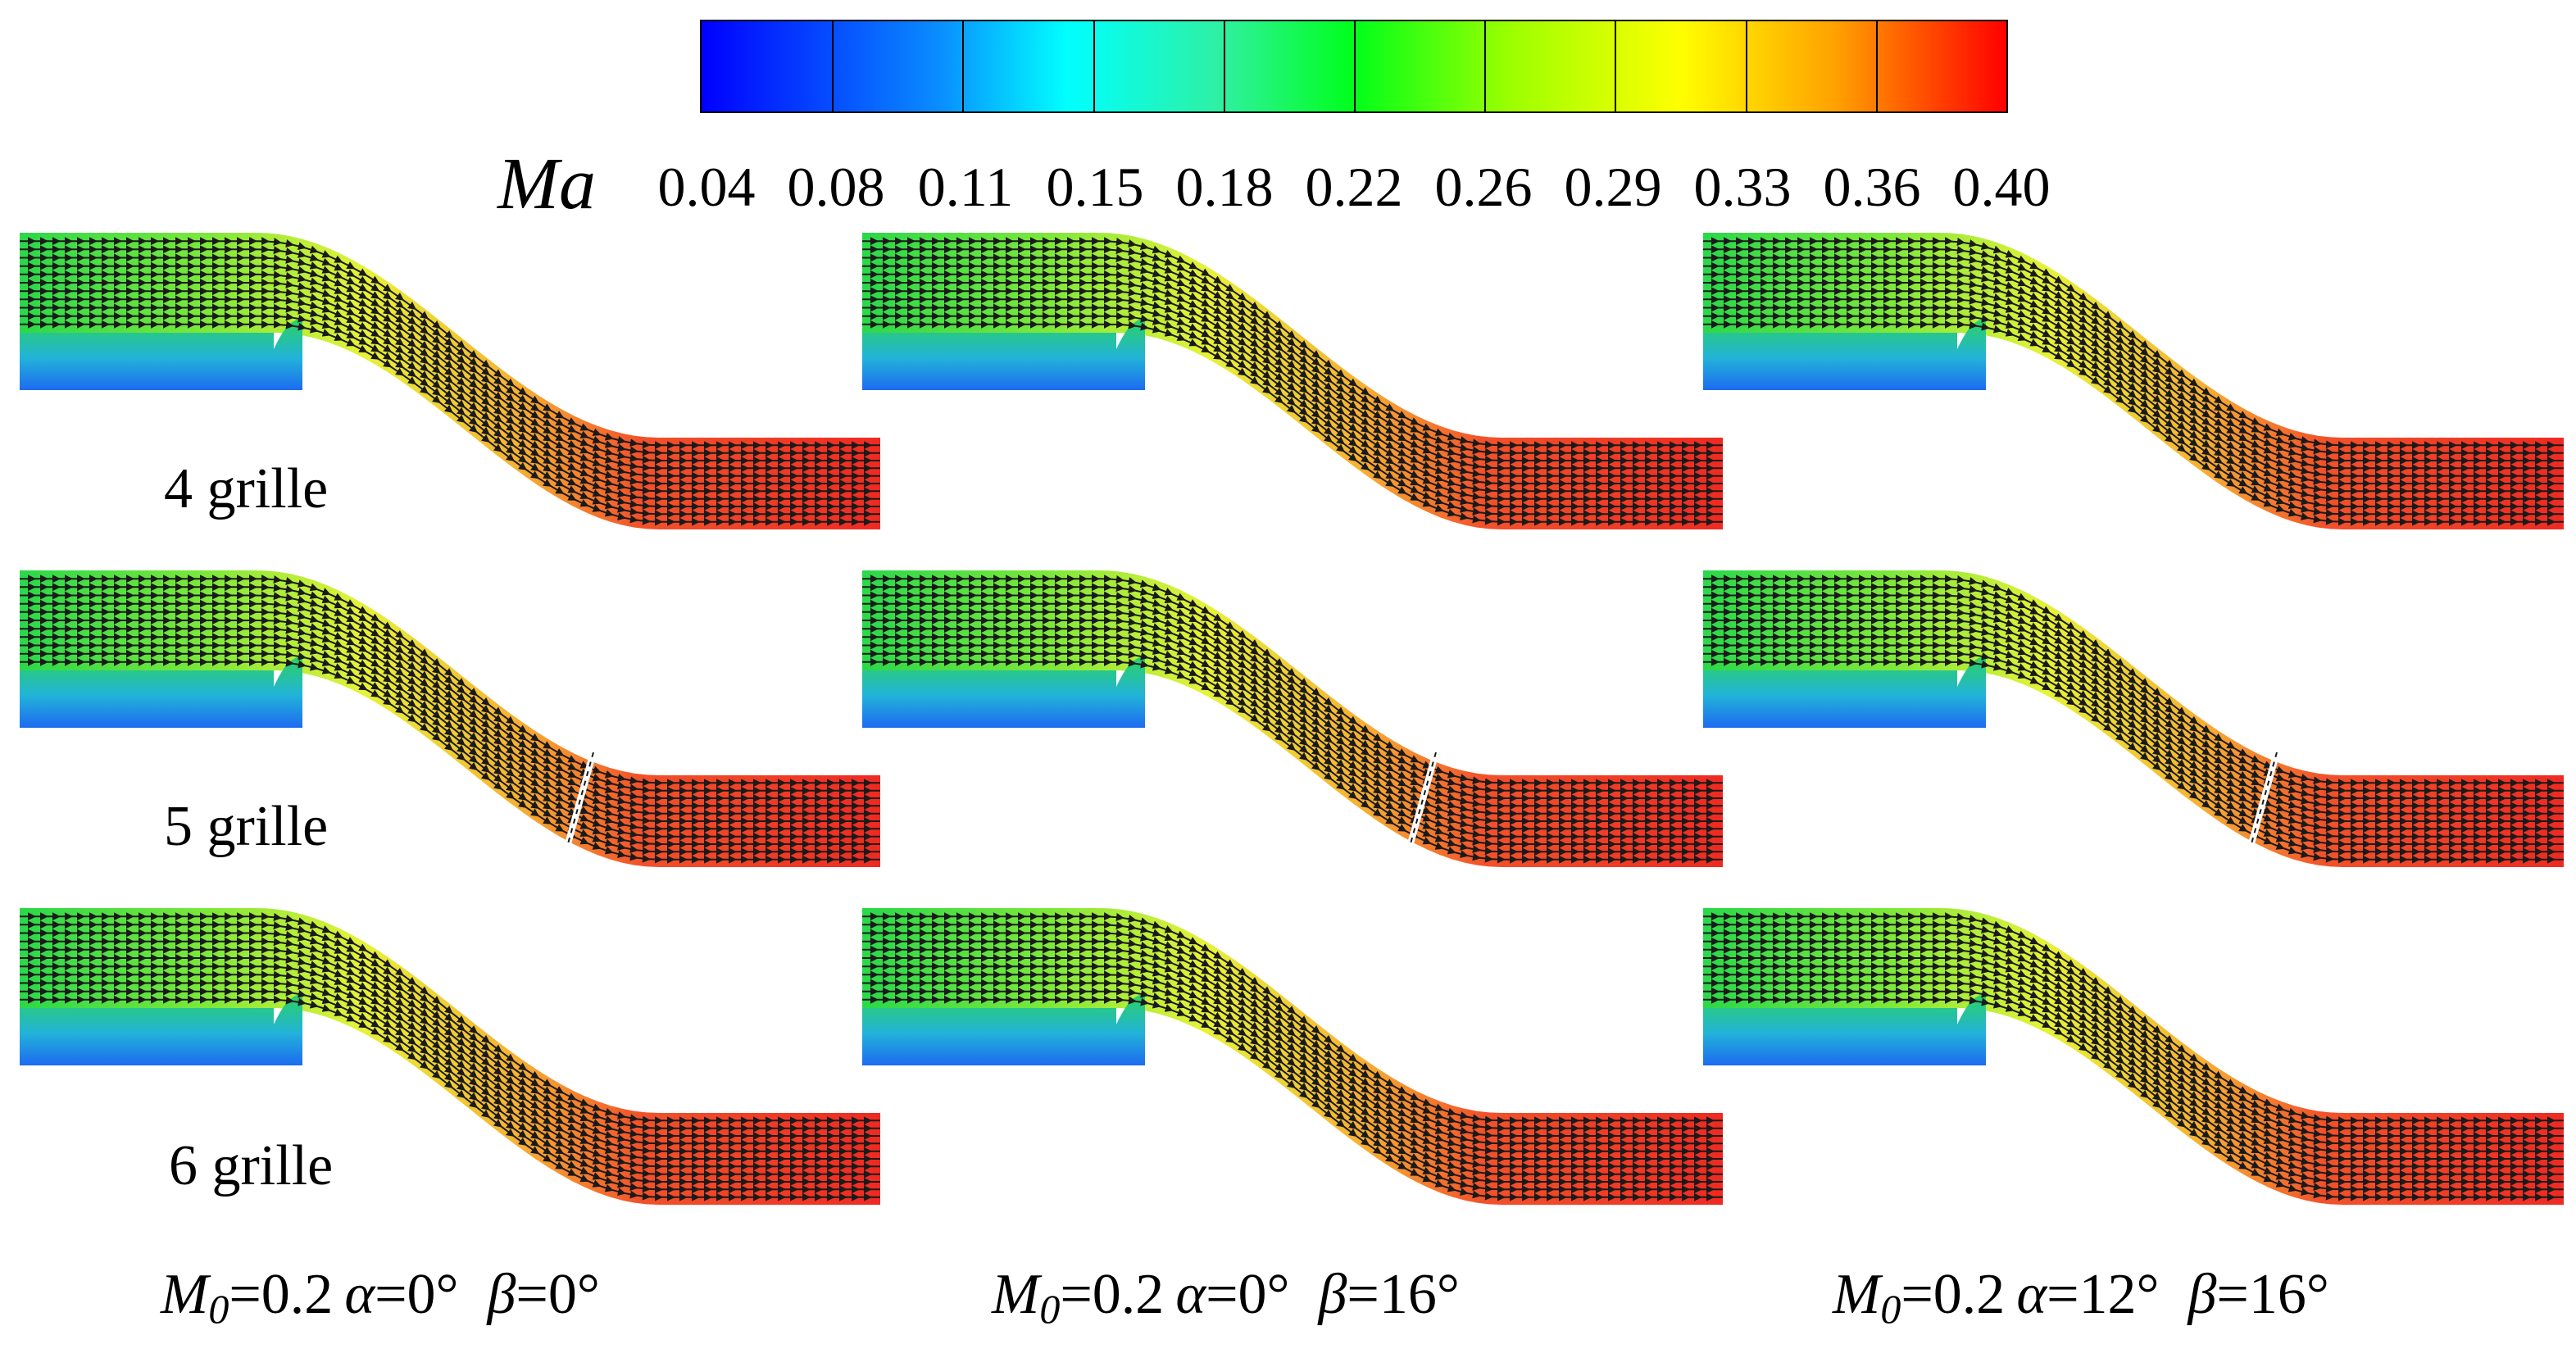  What do you see at coordinates (1872, 187) in the screenshot?
I see `colorbar-tick: 0.36` at bounding box center [1872, 187].